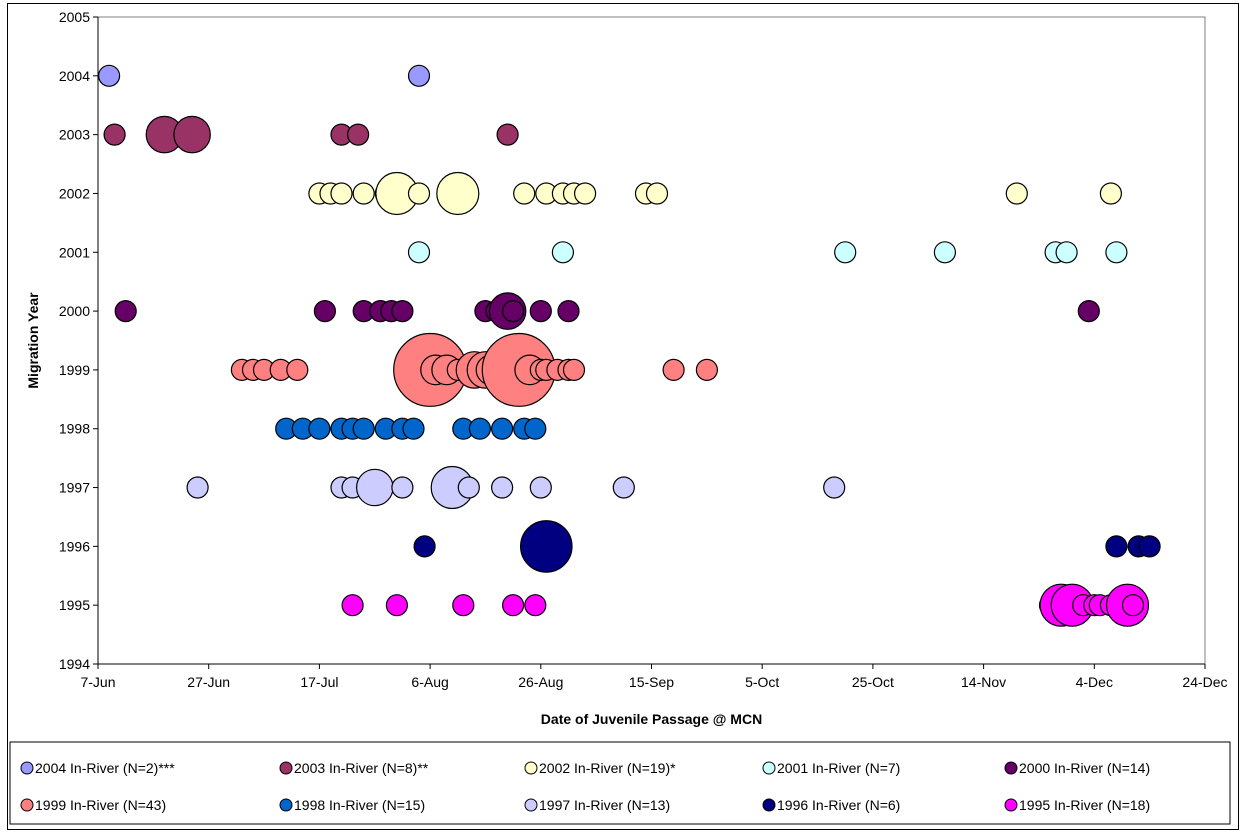 This screenshot has width=1246, height=834. I want to click on legend-item: 2003 In-River (N=8)**, so click(354, 768).